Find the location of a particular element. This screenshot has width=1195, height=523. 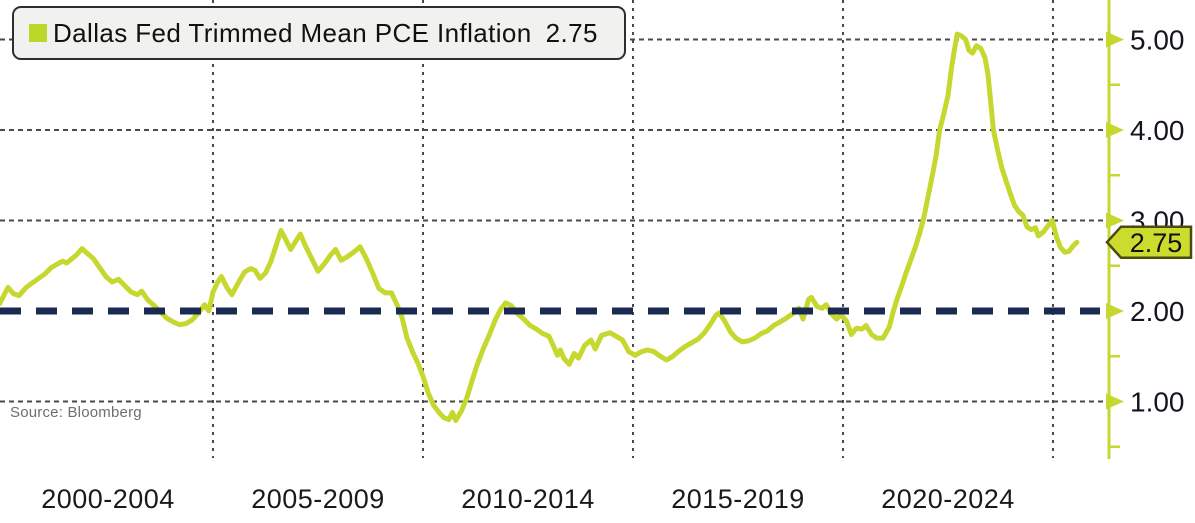

source-note: Source: Bloomberg is located at coordinates (76, 412).